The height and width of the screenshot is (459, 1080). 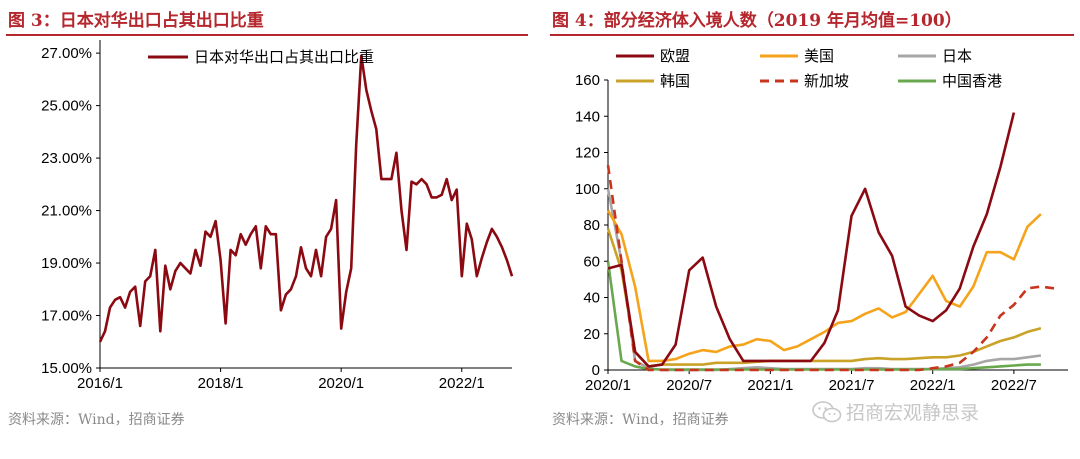 I want to click on right-source: 资料来源：Wind，招商证券, so click(x=640, y=420).